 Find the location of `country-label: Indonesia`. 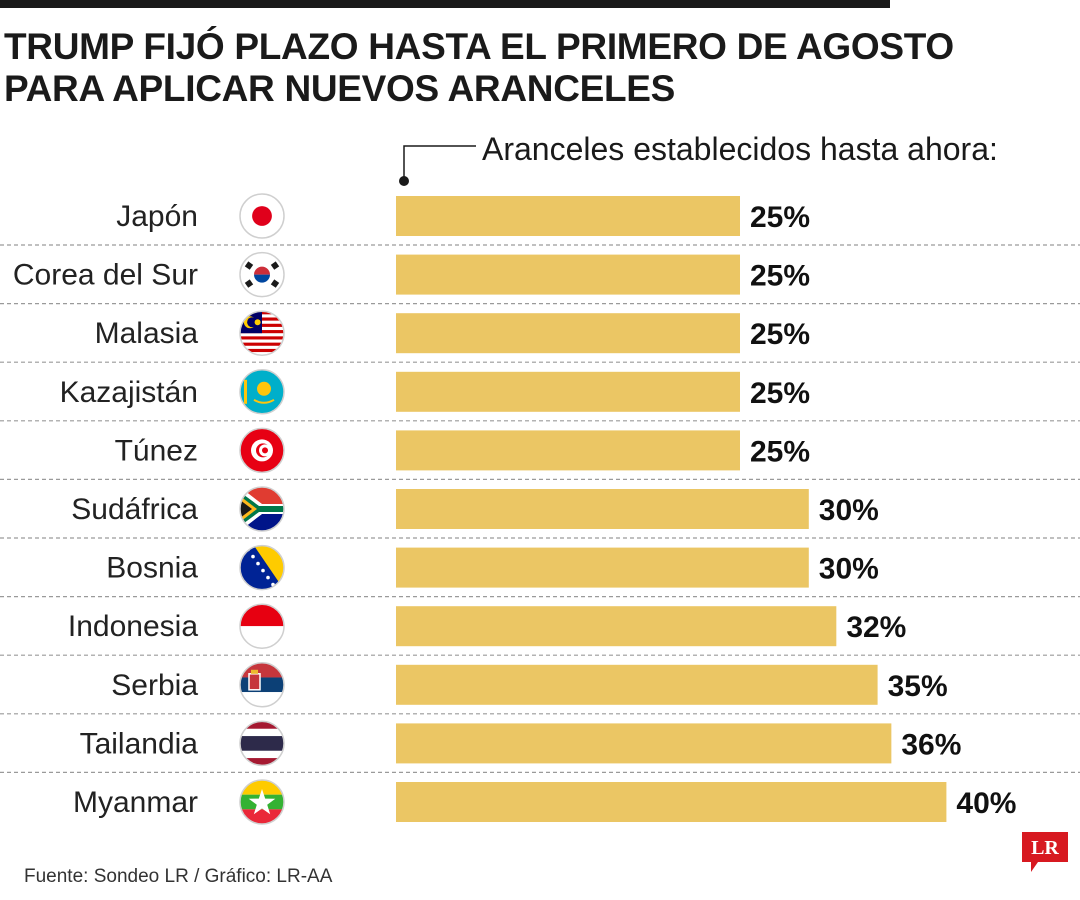

country-label: Indonesia is located at coordinates (133, 626).